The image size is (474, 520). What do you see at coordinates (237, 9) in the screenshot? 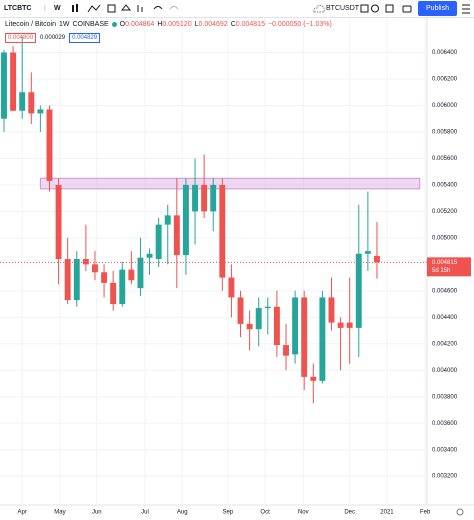
I see `toolbar: LTCBTC | W BTCUSDT Publish` at bounding box center [237, 9].